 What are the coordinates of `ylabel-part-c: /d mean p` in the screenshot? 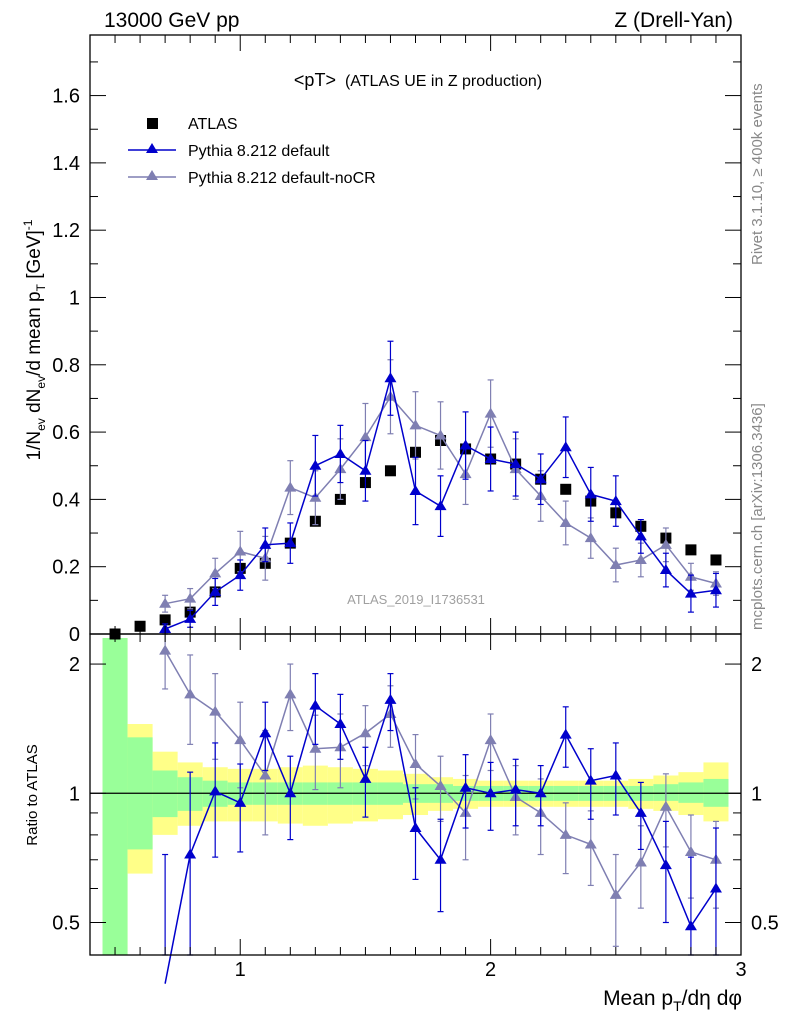 It's located at (34, 333).